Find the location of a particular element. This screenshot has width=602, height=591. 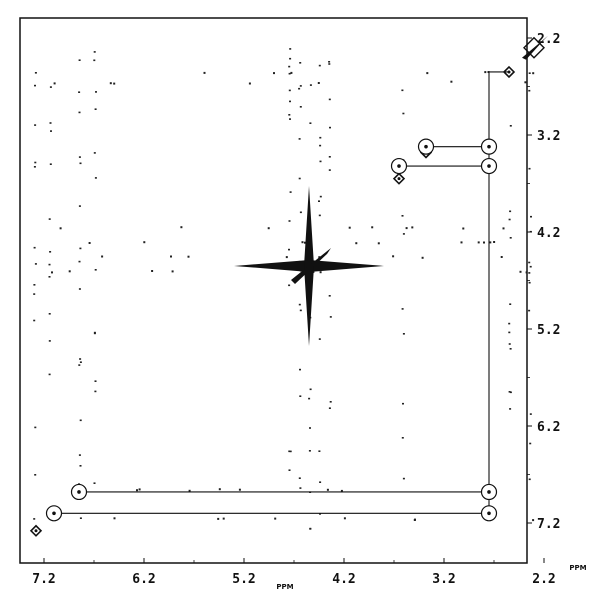

x-tick-label: 5.2 is located at coordinates (243, 579).